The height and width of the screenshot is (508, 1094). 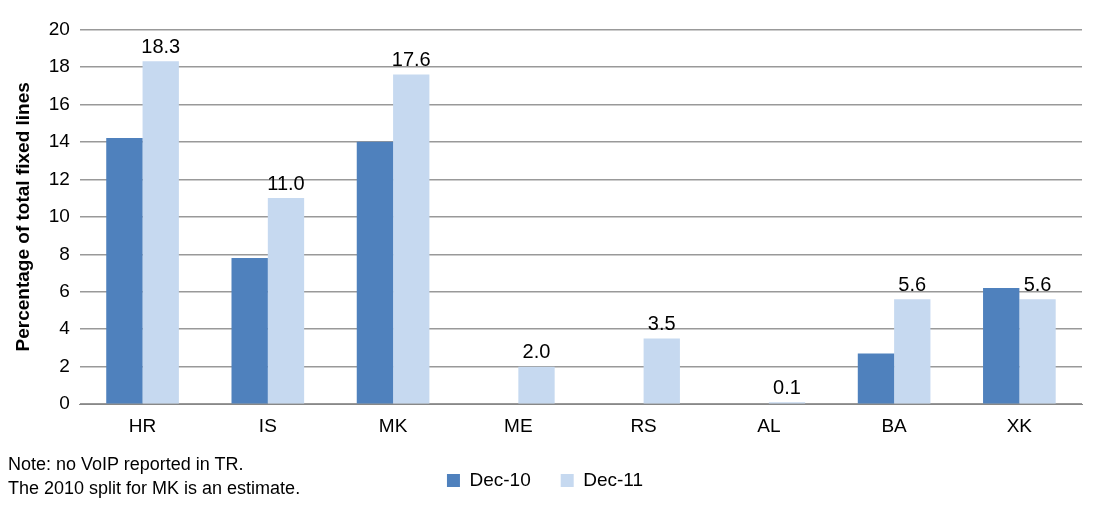 What do you see at coordinates (518, 425) in the screenshot?
I see `x-tick-label: ME` at bounding box center [518, 425].